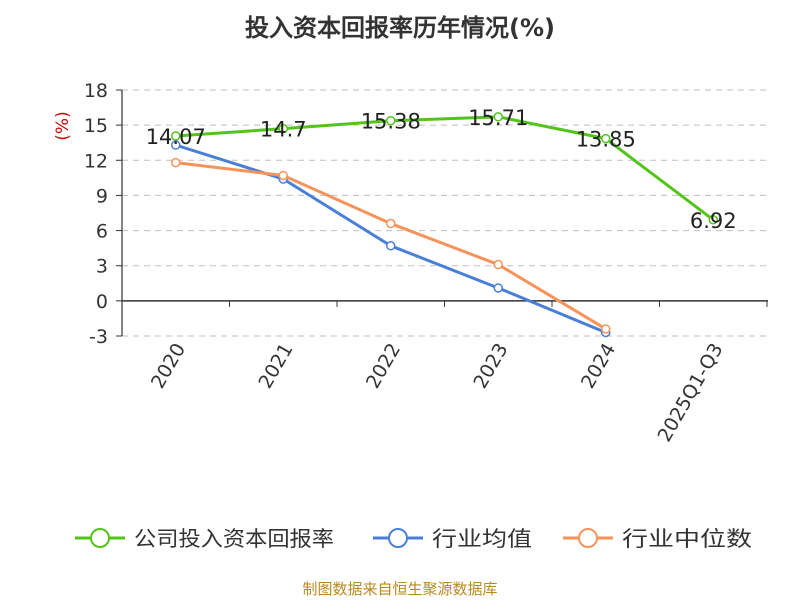 The image size is (800, 600). What do you see at coordinates (598, 366) in the screenshot?
I see `x-tick-label: 2024` at bounding box center [598, 366].